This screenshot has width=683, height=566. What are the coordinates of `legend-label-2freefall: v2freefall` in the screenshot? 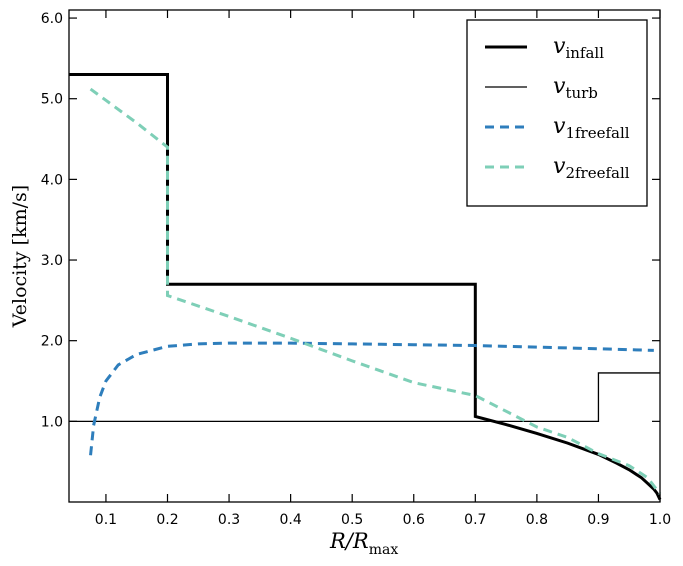 It's located at (591, 168).